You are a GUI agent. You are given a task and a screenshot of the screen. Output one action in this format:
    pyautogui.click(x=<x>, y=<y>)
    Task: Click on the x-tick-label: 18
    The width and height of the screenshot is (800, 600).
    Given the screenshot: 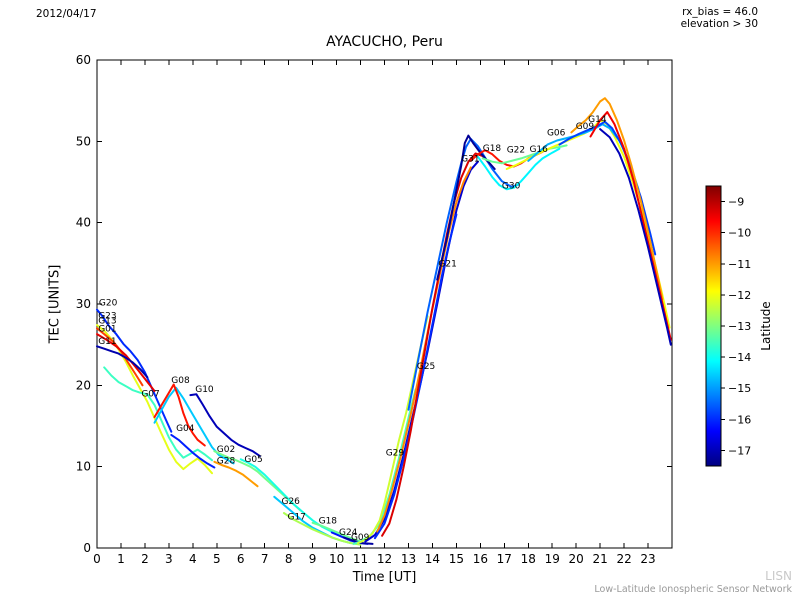 What is the action you would take?
    pyautogui.click(x=528, y=559)
    